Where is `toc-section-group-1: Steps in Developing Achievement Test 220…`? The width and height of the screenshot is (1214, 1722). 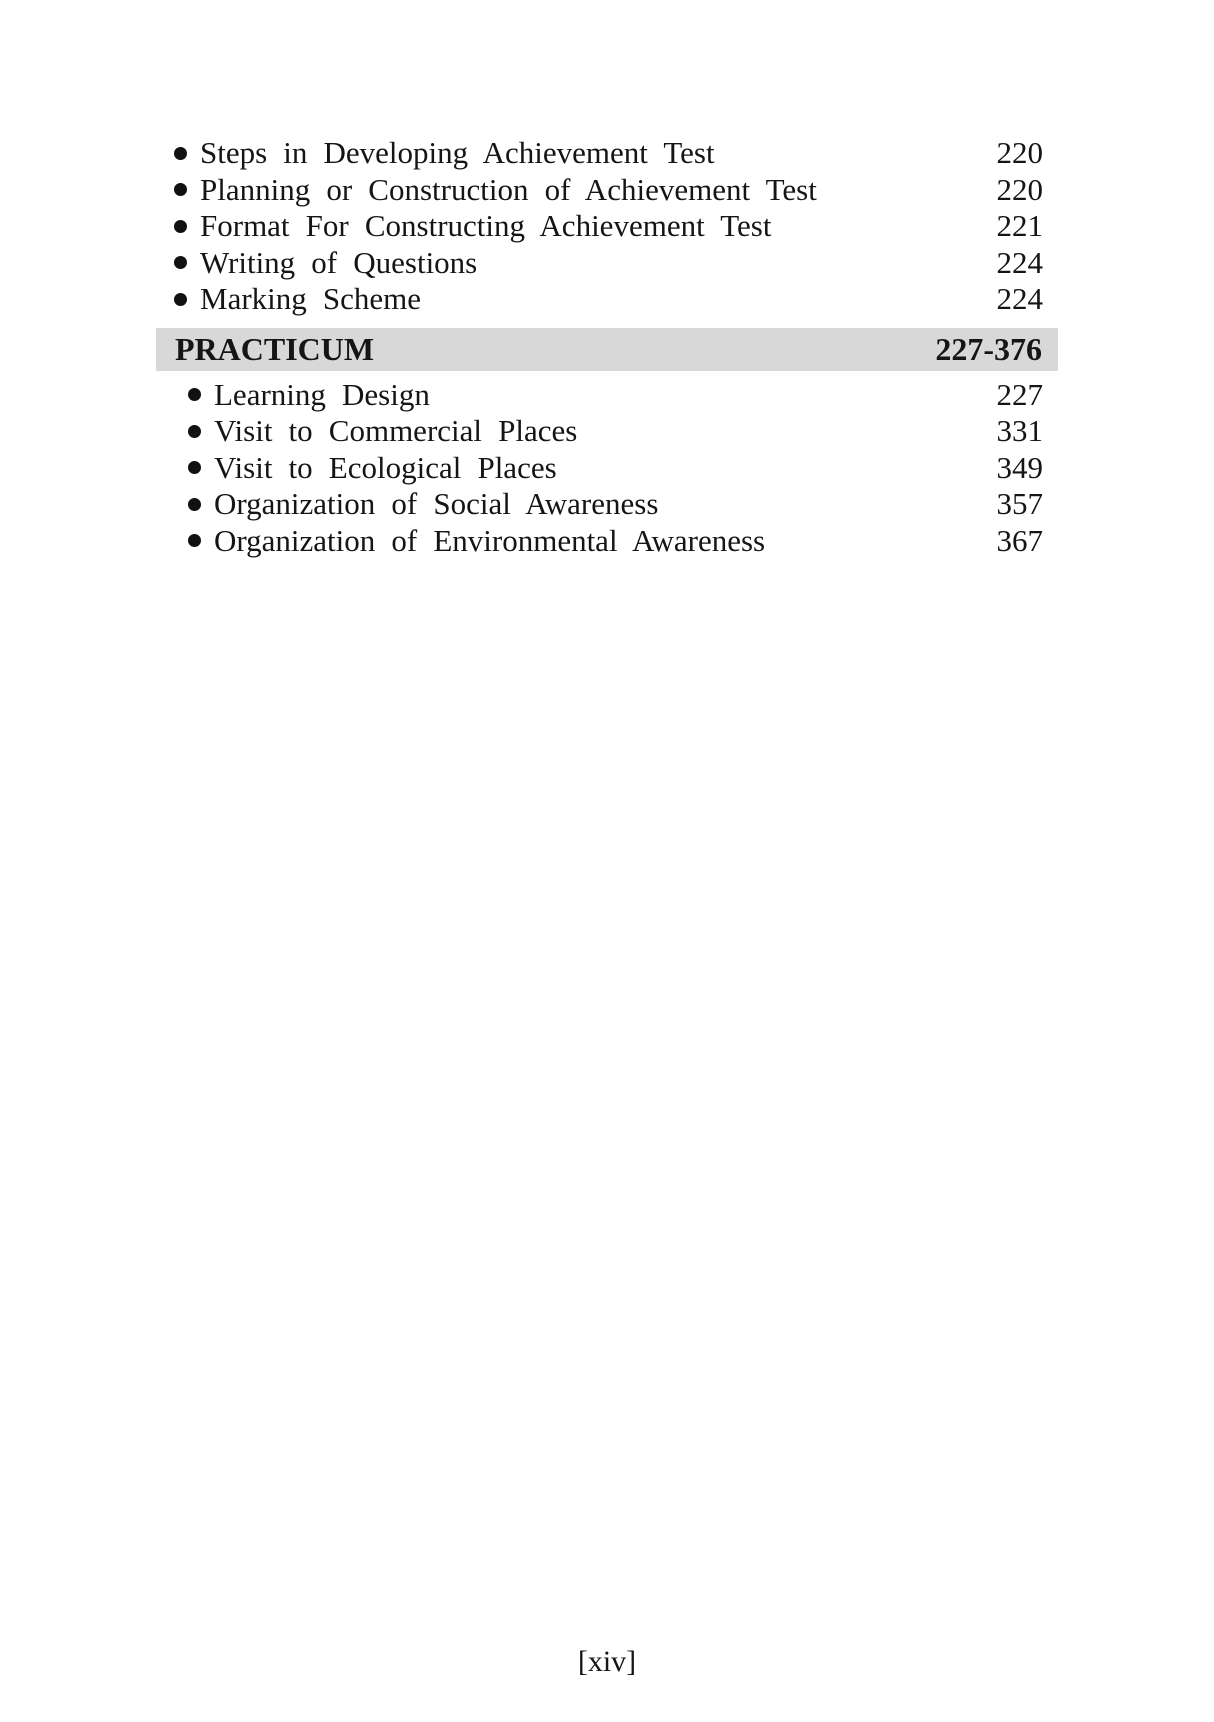 toc-section-group-1: Steps in Developing Achievement Test 220… is located at coordinates (607, 226).